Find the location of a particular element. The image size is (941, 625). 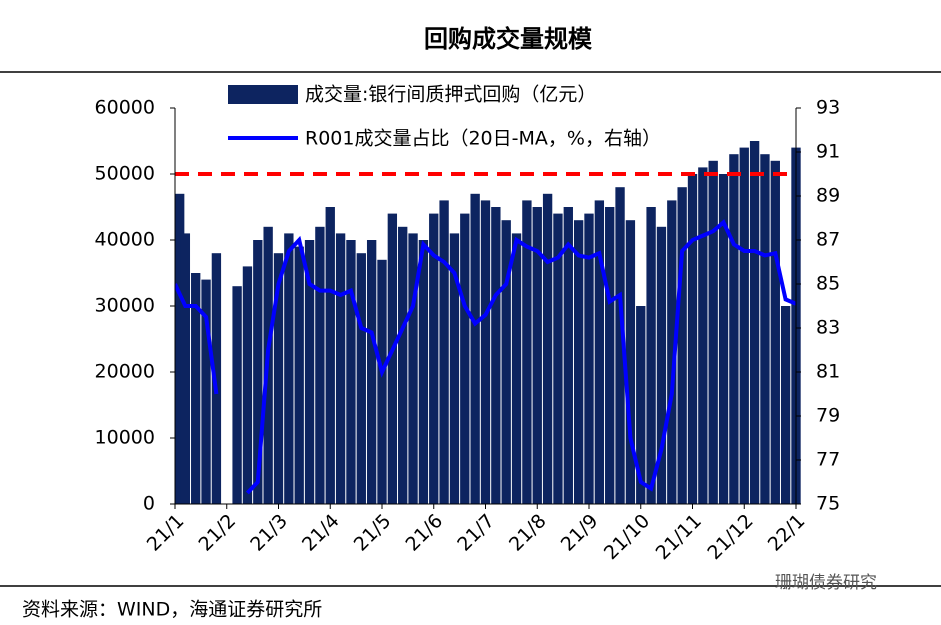

chart-title: 回购成交量规模 is located at coordinates (508, 39).